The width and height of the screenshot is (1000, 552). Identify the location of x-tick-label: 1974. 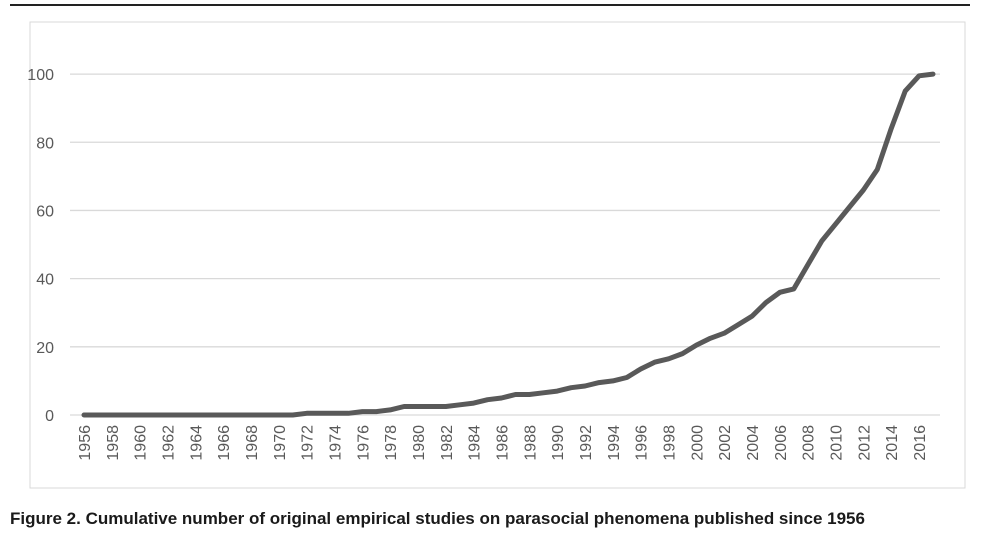
(336, 443).